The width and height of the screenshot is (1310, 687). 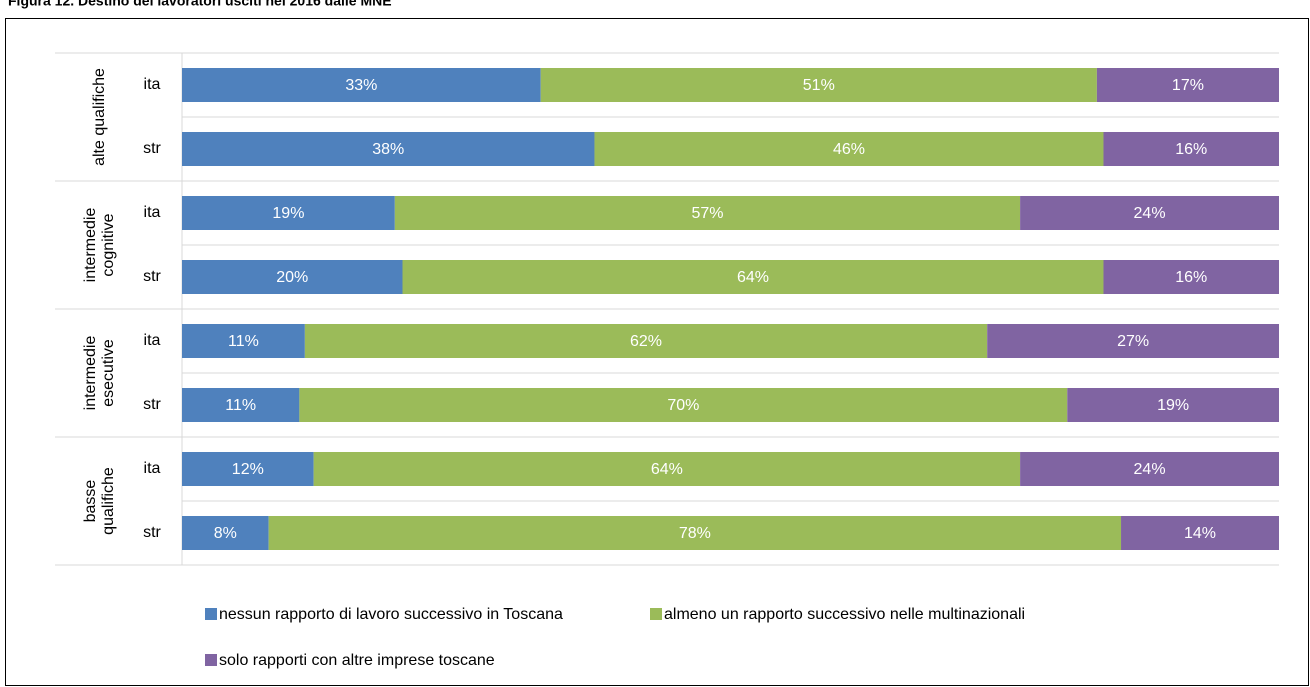 I want to click on data-label: 38%, so click(x=388, y=149).